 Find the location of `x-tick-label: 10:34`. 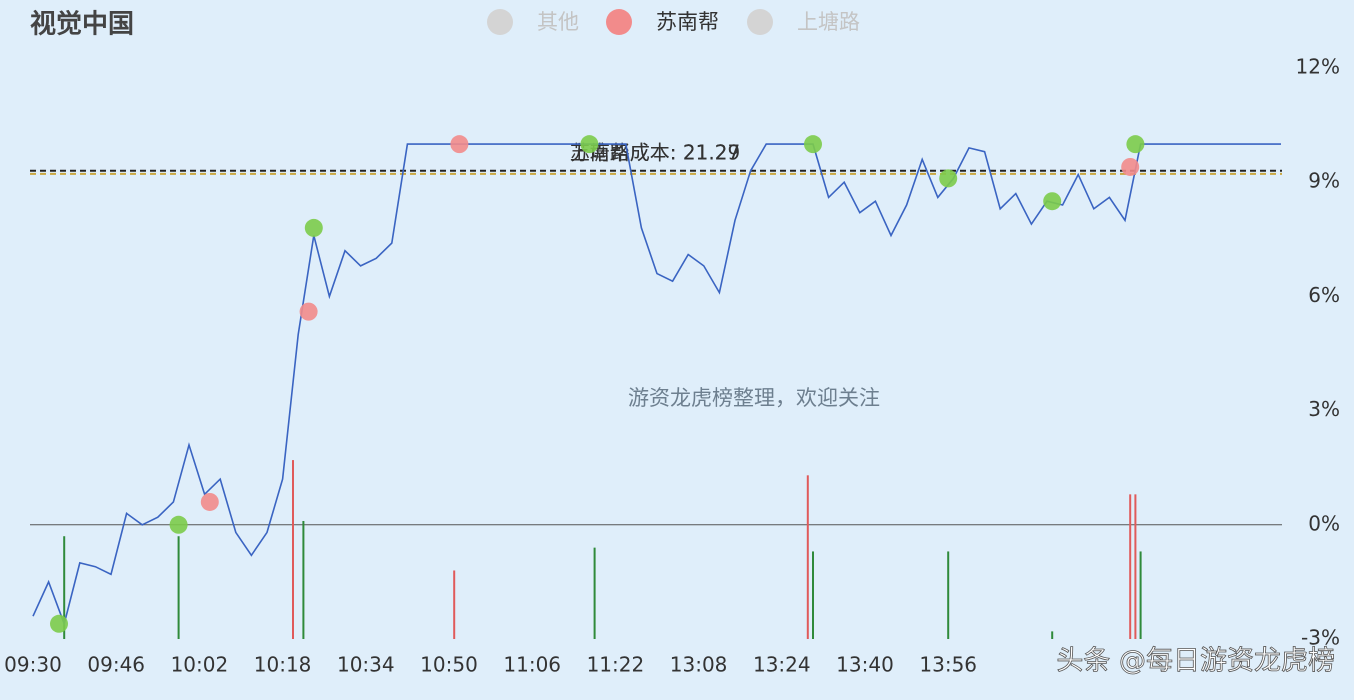

x-tick-label: 10:34 is located at coordinates (366, 665).